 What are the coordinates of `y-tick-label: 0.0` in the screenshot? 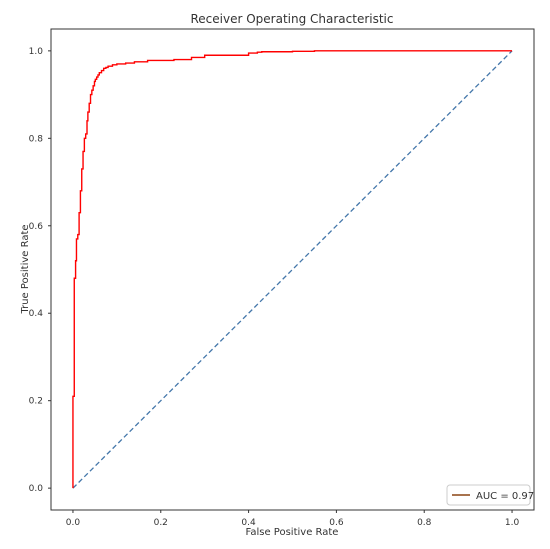 It's located at (36, 489).